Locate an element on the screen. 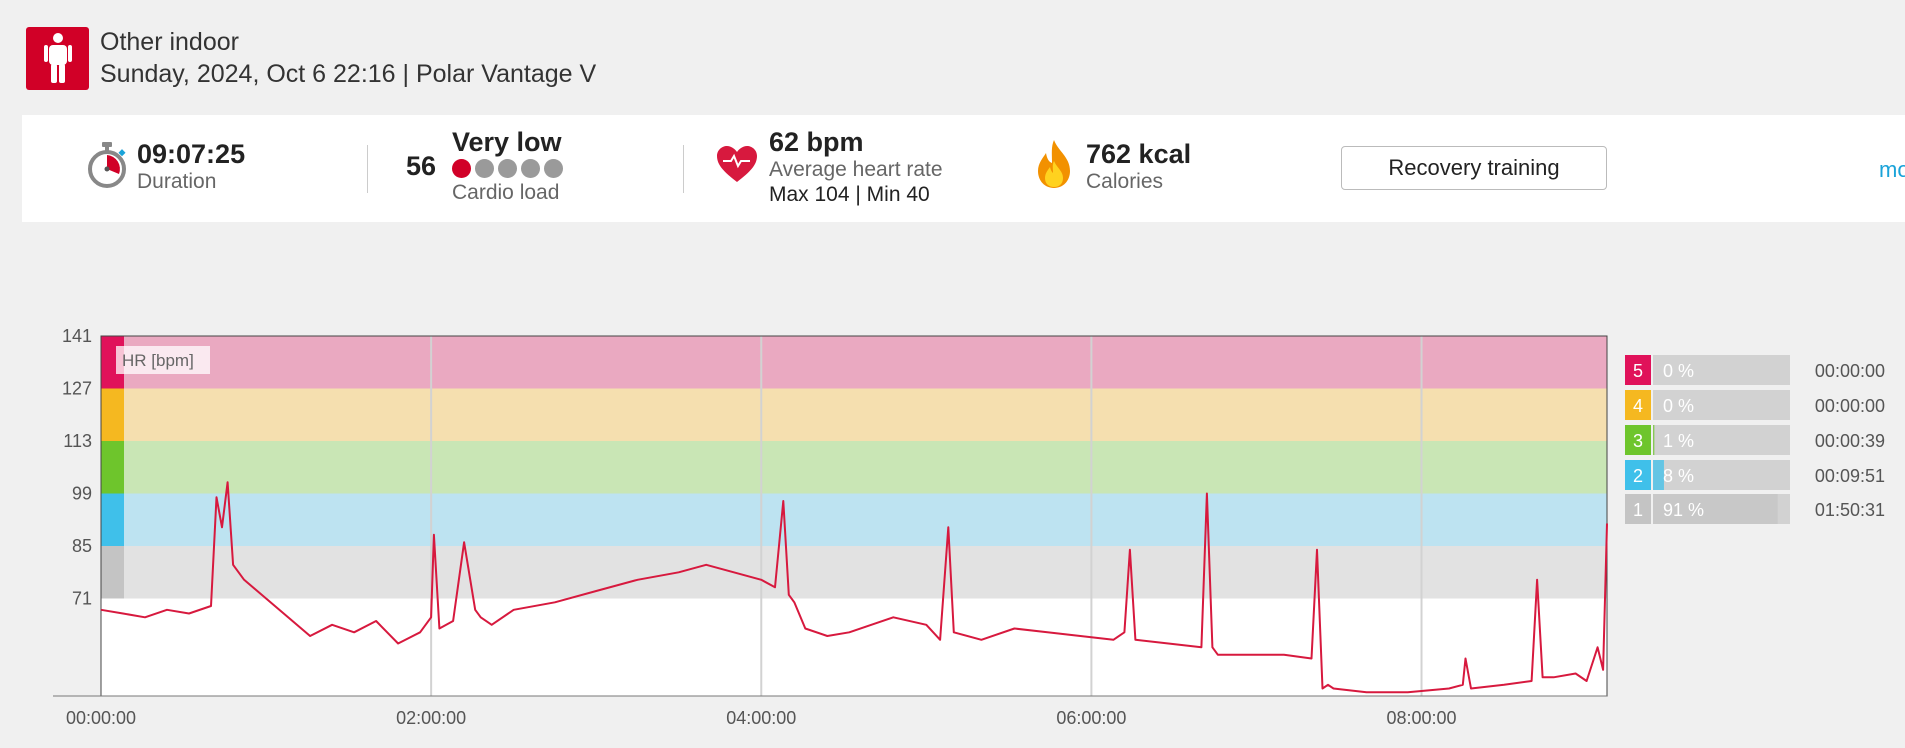 This screenshot has height=748, width=1905. x-tick-label: 00:00:00 is located at coordinates (101, 718).